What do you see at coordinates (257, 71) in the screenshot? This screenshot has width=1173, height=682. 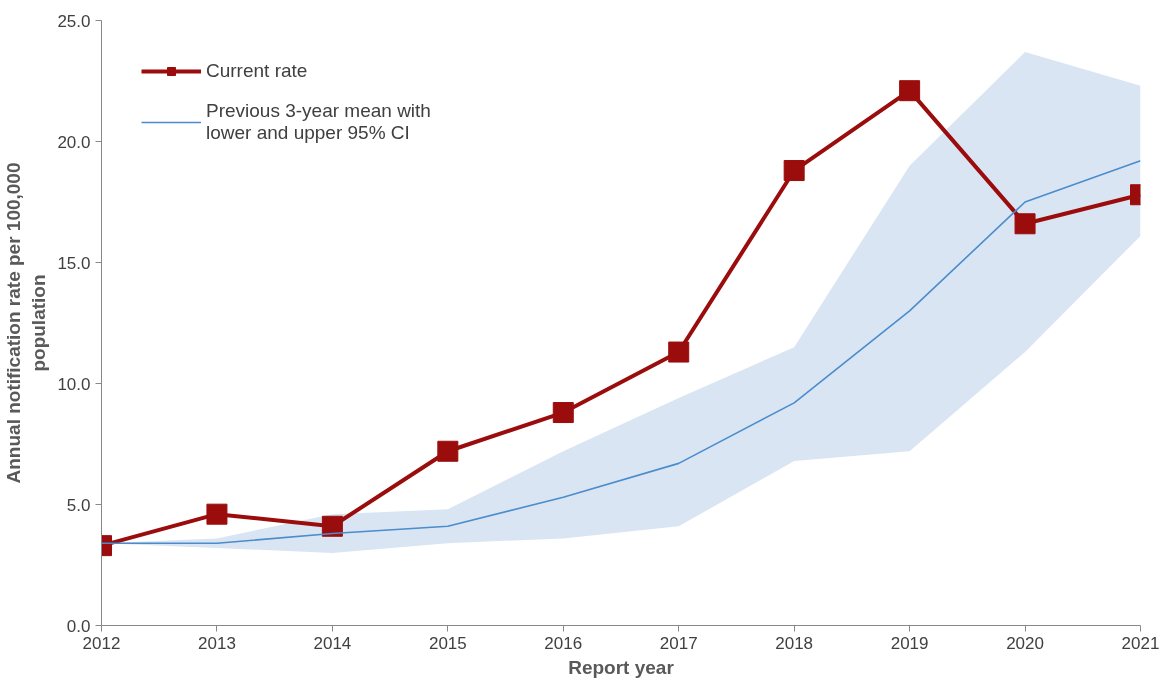 I see `legend-label: Current rate` at bounding box center [257, 71].